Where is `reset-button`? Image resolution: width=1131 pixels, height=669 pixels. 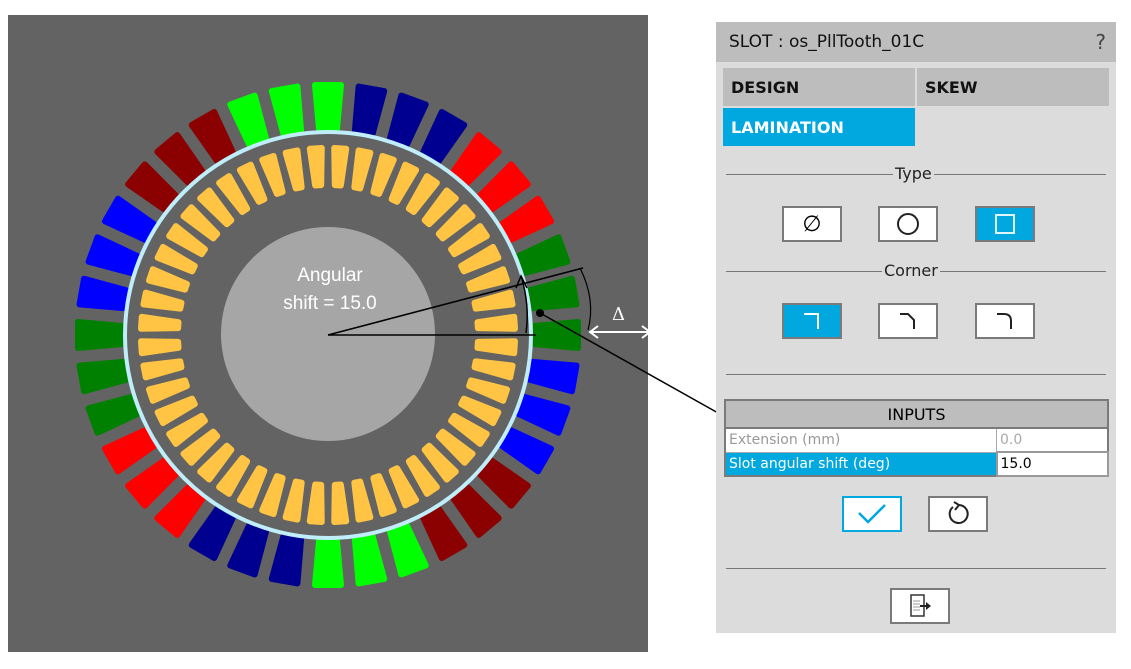 reset-button is located at coordinates (958, 514).